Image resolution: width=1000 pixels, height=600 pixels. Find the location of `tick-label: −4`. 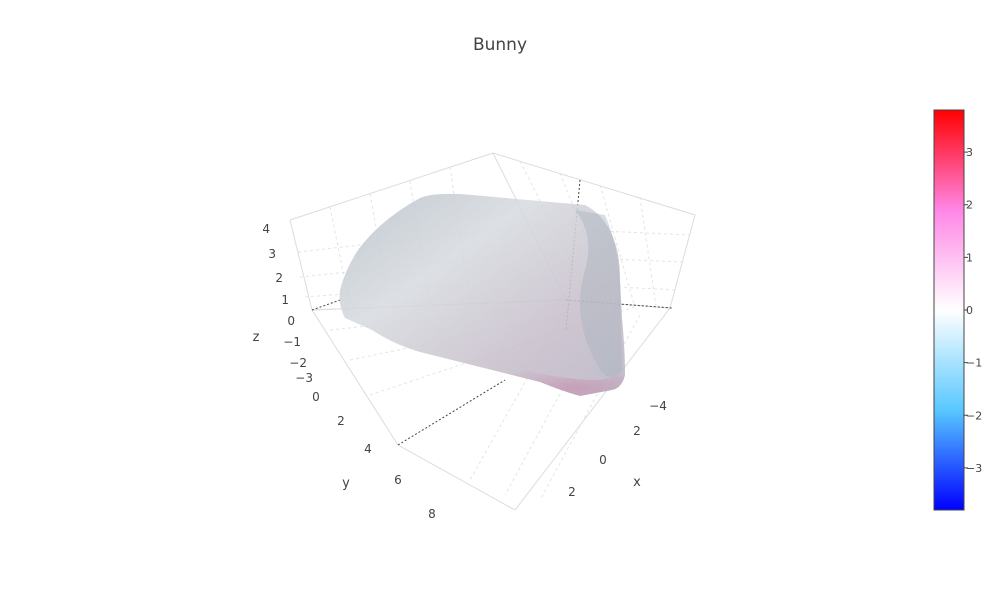

tick-label: −4 is located at coordinates (658, 406).